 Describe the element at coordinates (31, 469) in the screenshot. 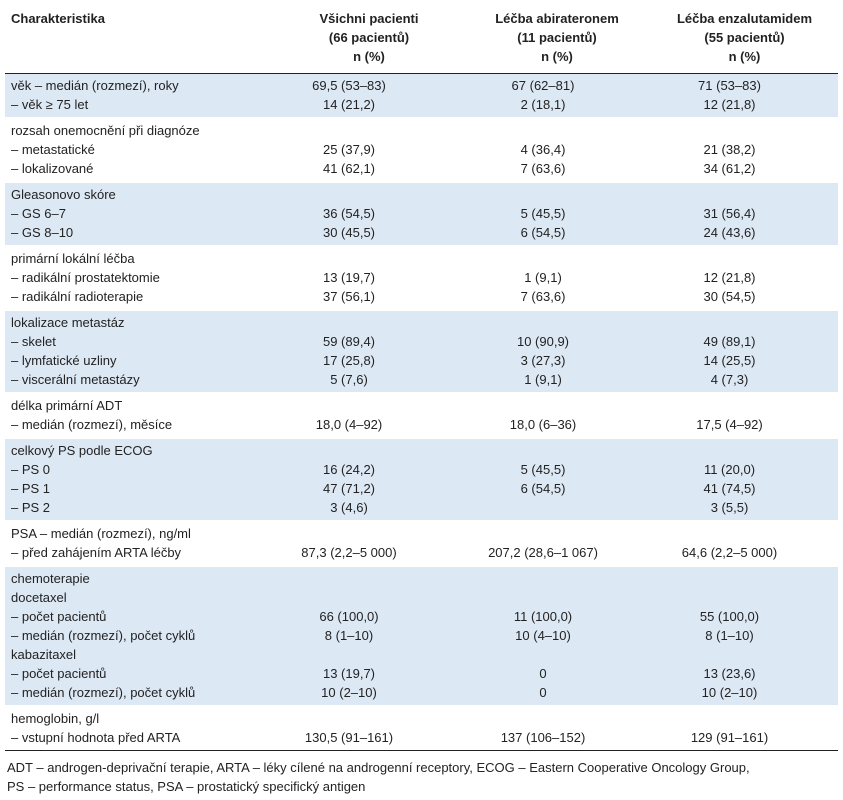

I see `characteristic-label: – PS 0` at that location.